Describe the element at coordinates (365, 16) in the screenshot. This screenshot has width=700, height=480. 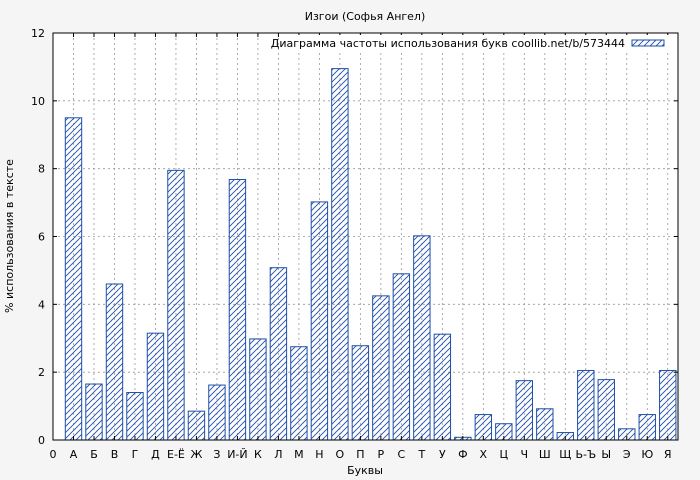
I see `chart-title: Изгои (Софья Ангел)` at that location.